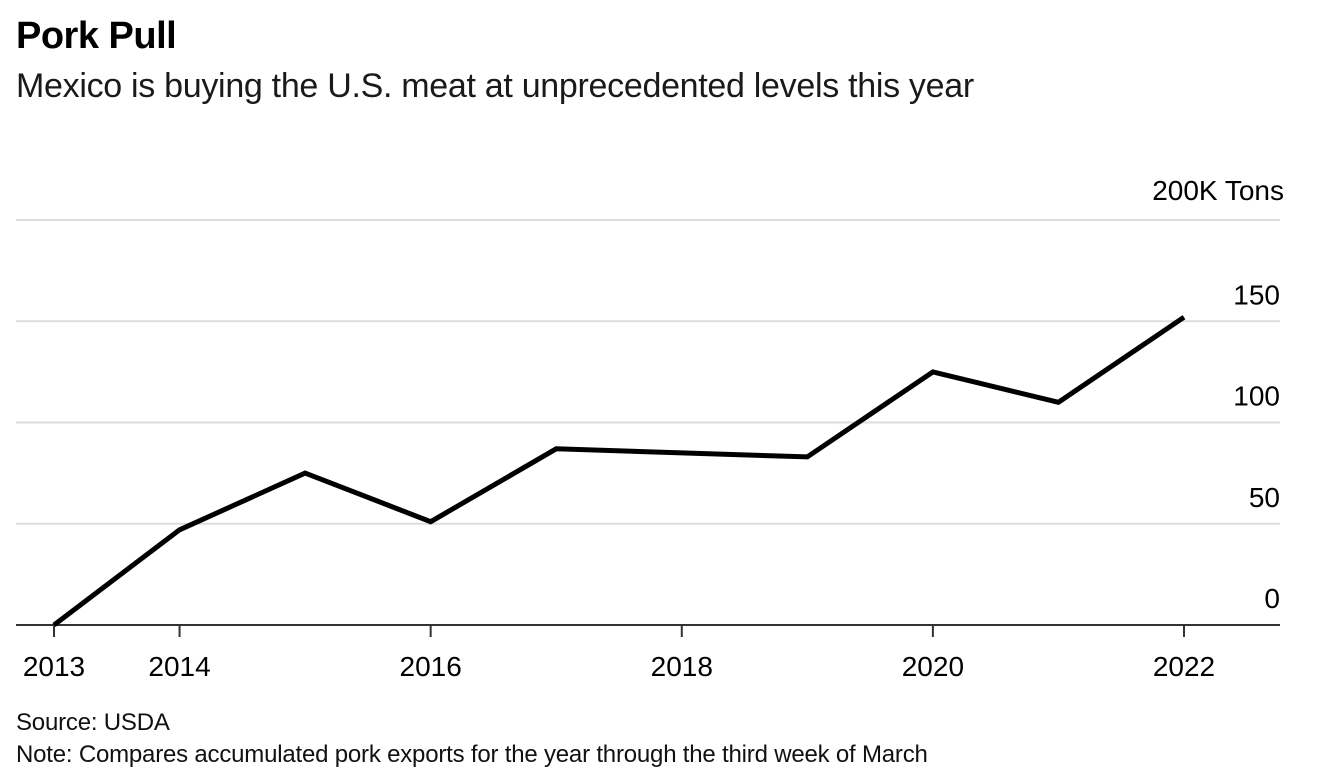 Image resolution: width=1320 pixels, height=783 pixels. Describe the element at coordinates (933, 666) in the screenshot. I see `x-tick-label-2020: 2020` at that location.